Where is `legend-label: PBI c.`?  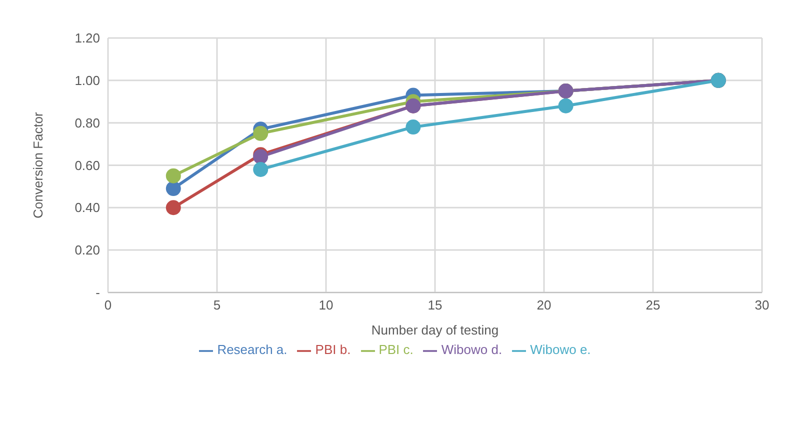
legend-label: PBI c. is located at coordinates (396, 350).